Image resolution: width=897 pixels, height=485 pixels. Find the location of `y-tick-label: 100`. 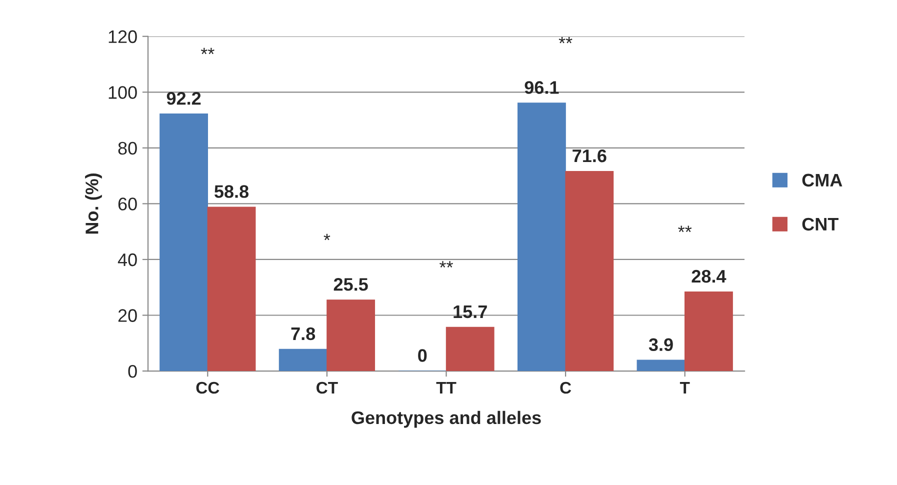

y-tick-label: 100 is located at coordinates (122, 92).